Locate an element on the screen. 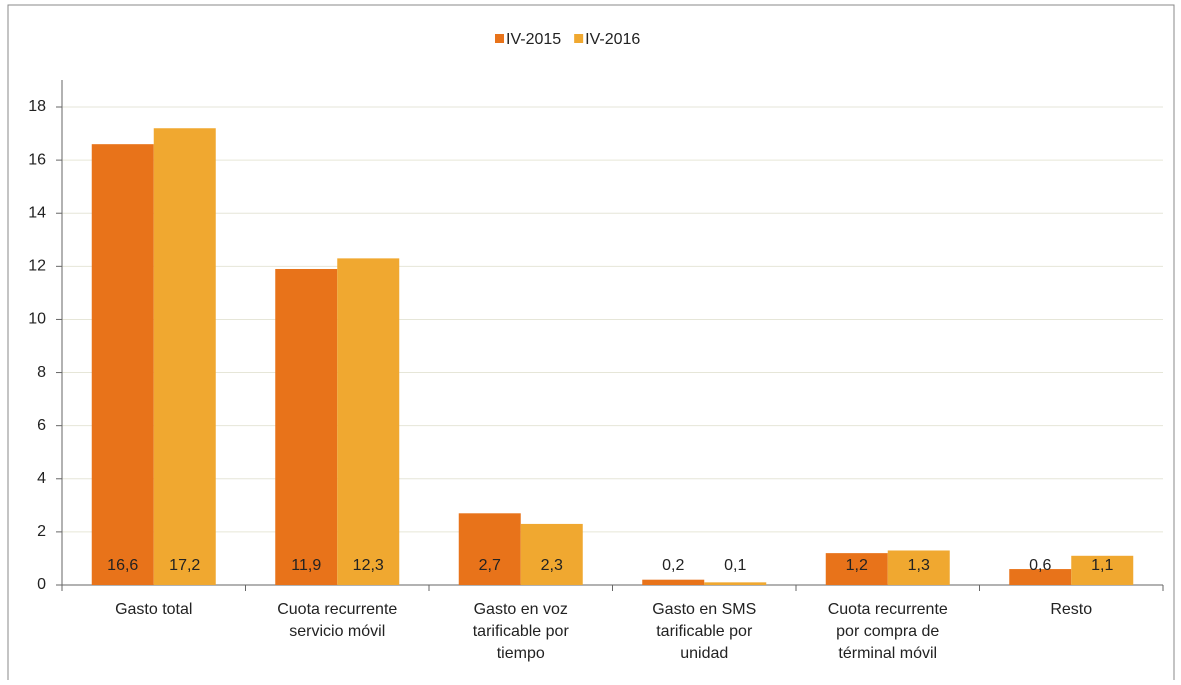 Image resolution: width=1181 pixels, height=685 pixels. value-label: 2,3 is located at coordinates (552, 565).